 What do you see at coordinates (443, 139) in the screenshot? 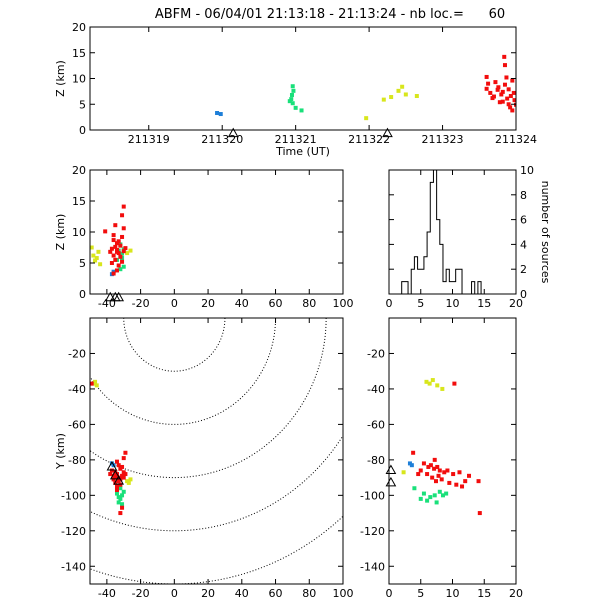
I see `x-tick-label: 211323` at bounding box center [443, 139].